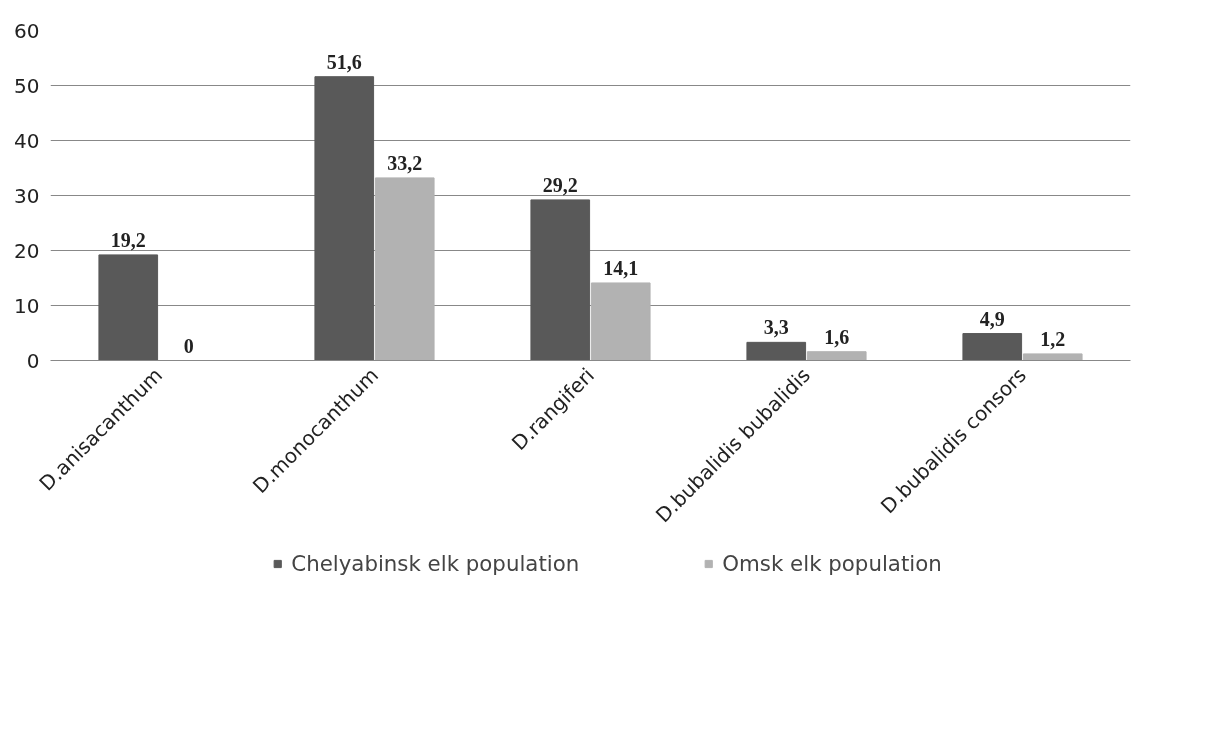 This screenshot has height=733, width=1208. I want to click on data-label: 1,2, so click(1053, 338).